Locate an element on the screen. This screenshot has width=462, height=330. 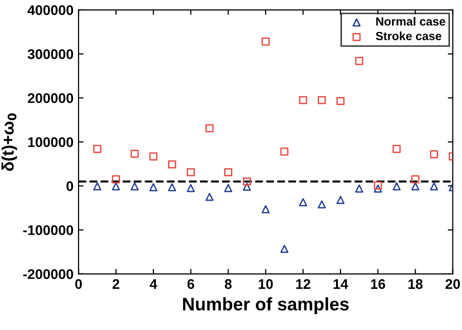
x-tick-label: 4 is located at coordinates (154, 284).